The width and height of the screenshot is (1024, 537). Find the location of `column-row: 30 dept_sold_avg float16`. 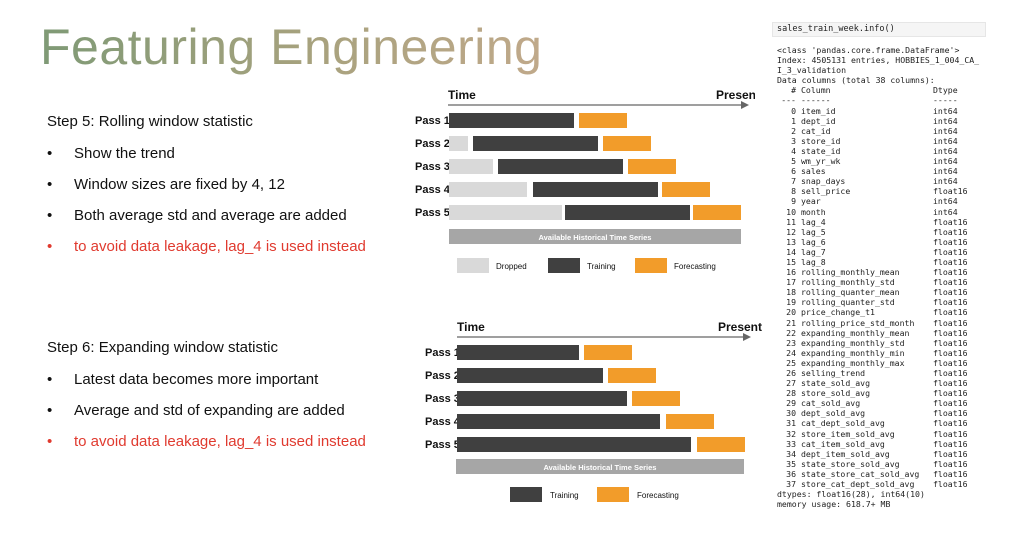

column-row: 30 dept_sold_avg float16 is located at coordinates (878, 413).